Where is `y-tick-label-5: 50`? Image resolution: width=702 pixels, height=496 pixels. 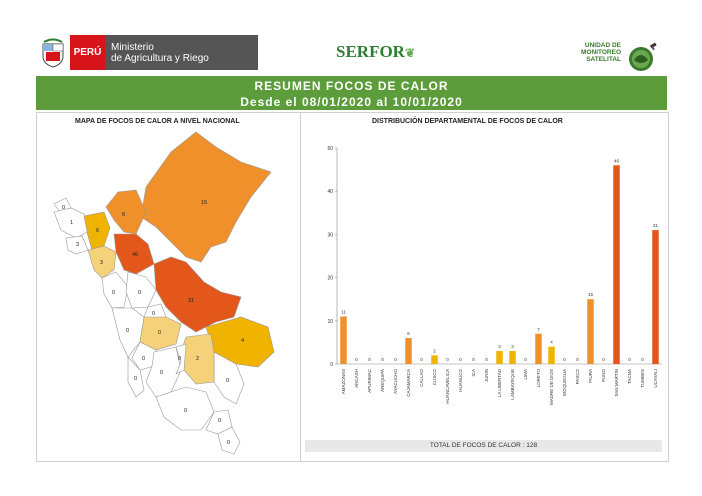 y-tick-label-5: 50 is located at coordinates (330, 149).